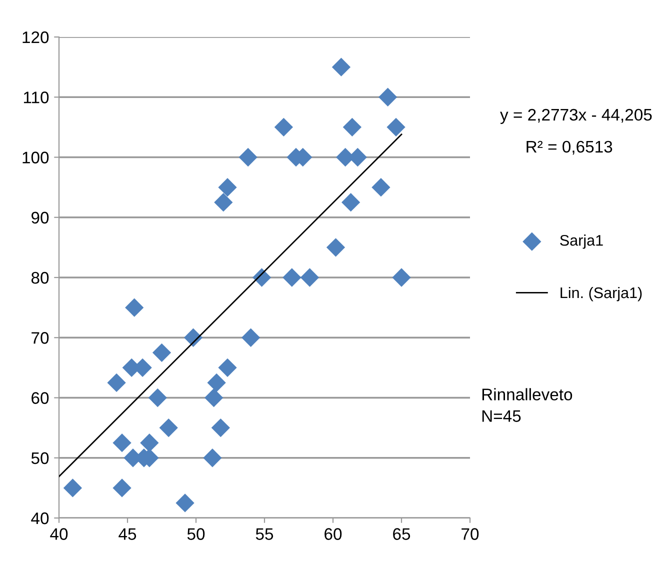 Image resolution: width=659 pixels, height=581 pixels. Describe the element at coordinates (40, 518) in the screenshot. I see `y-tick-label: 40` at that location.